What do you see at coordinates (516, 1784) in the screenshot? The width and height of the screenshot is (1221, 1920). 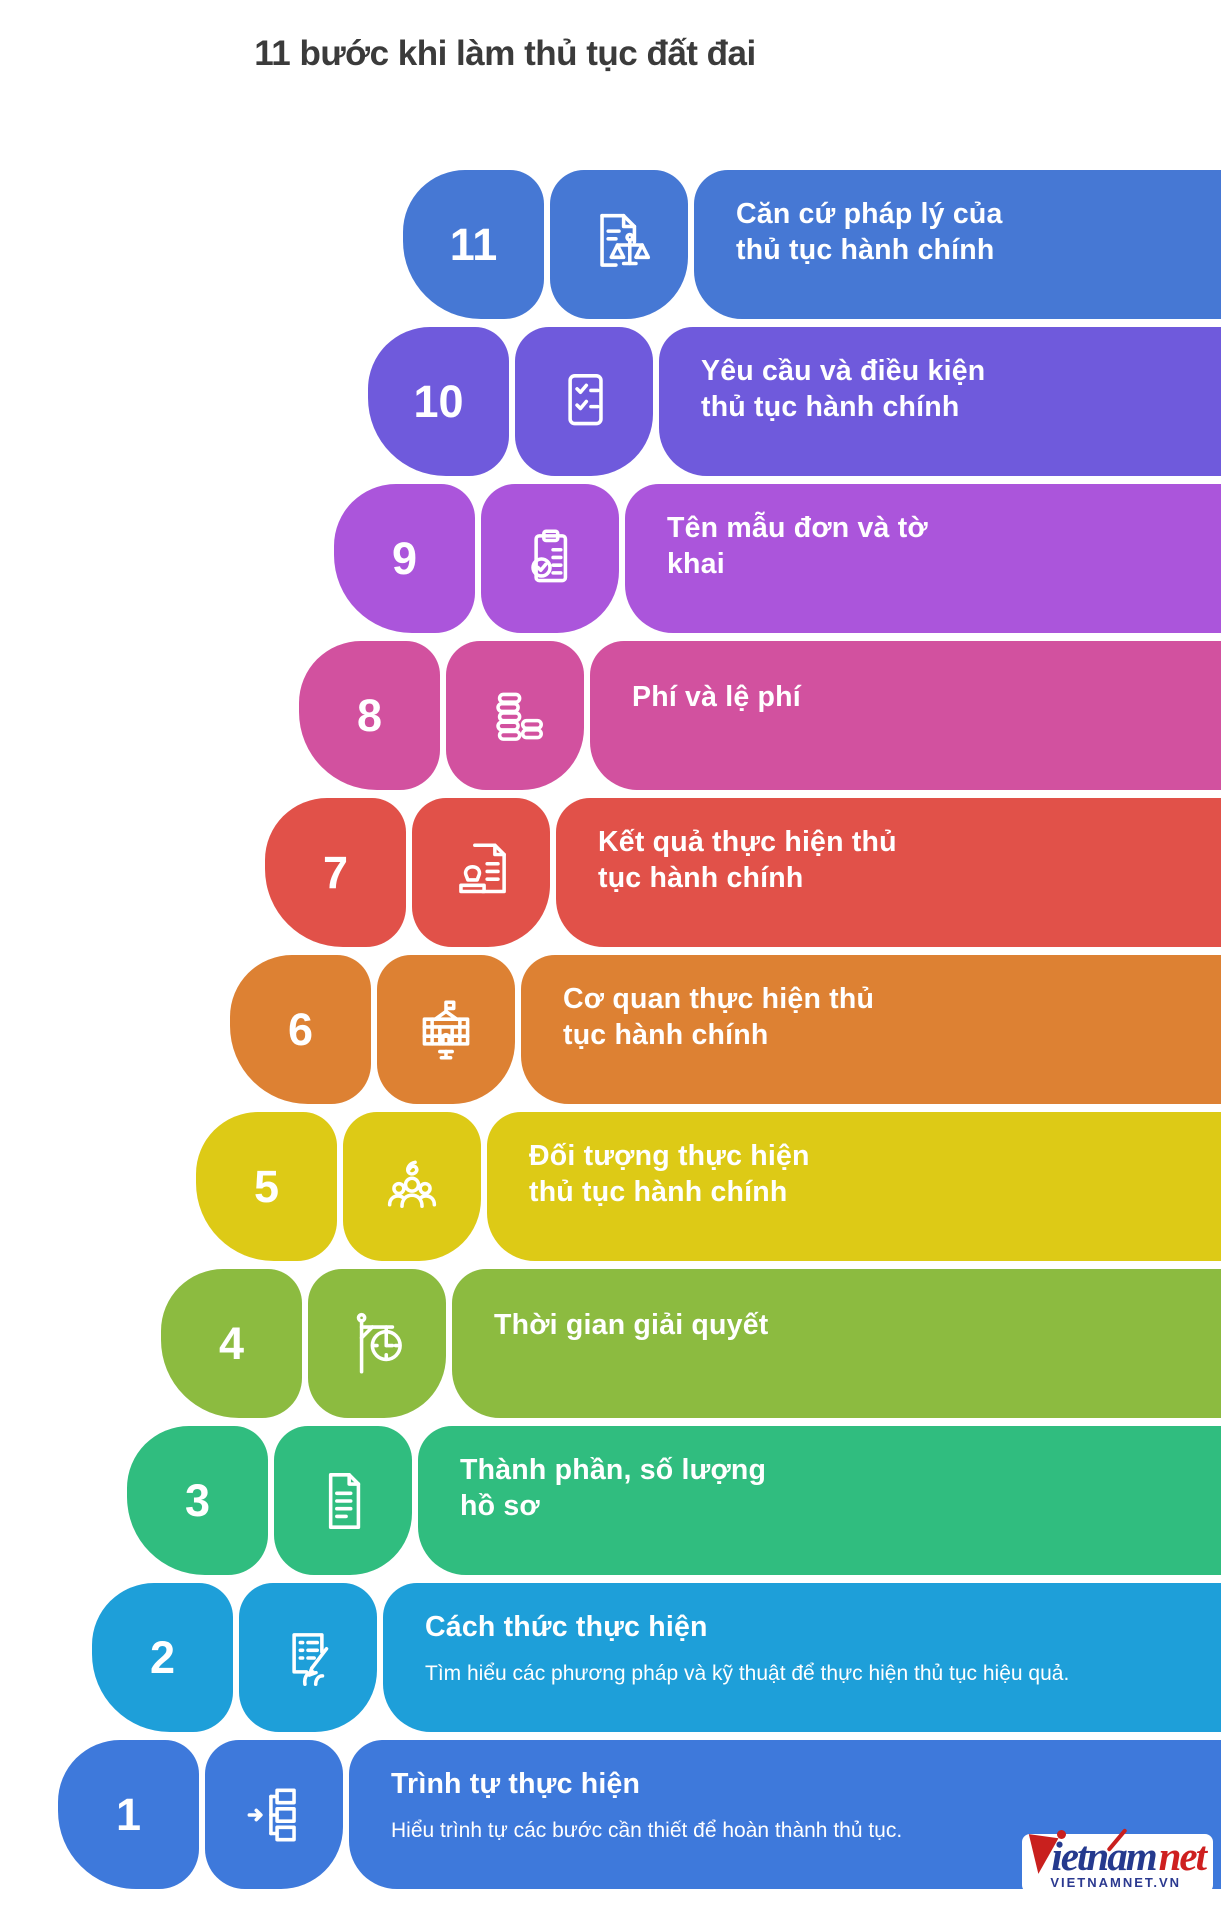 I see `step-title: Trình tự thực hiện` at bounding box center [516, 1784].